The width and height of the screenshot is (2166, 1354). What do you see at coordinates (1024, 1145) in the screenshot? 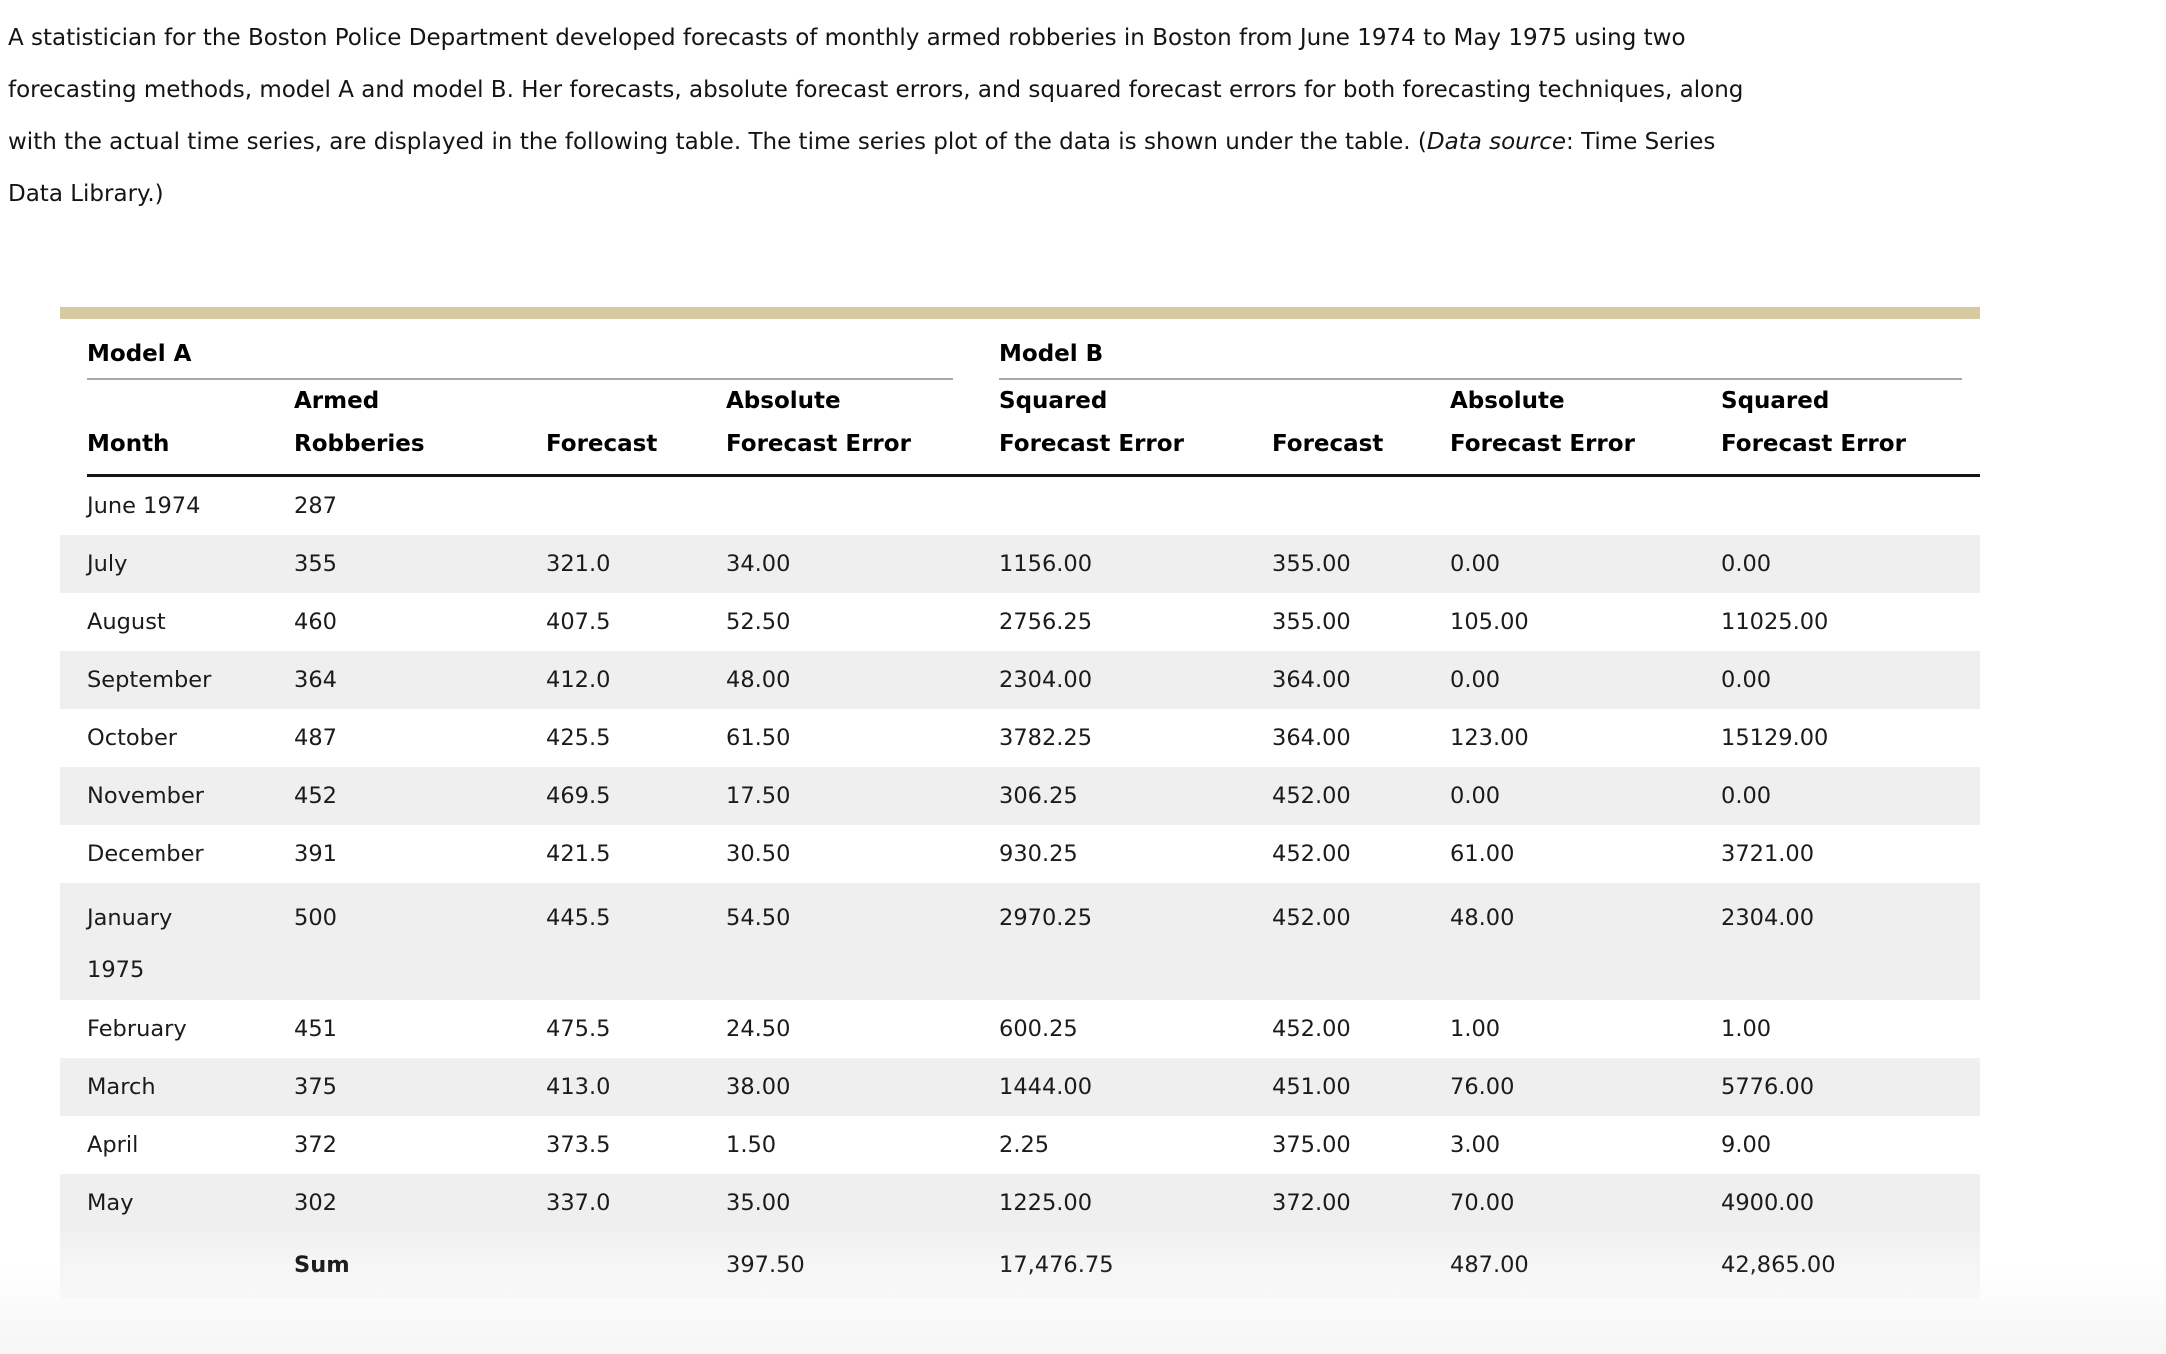
I see `cell-sq-error-a: 2.25` at bounding box center [1024, 1145].